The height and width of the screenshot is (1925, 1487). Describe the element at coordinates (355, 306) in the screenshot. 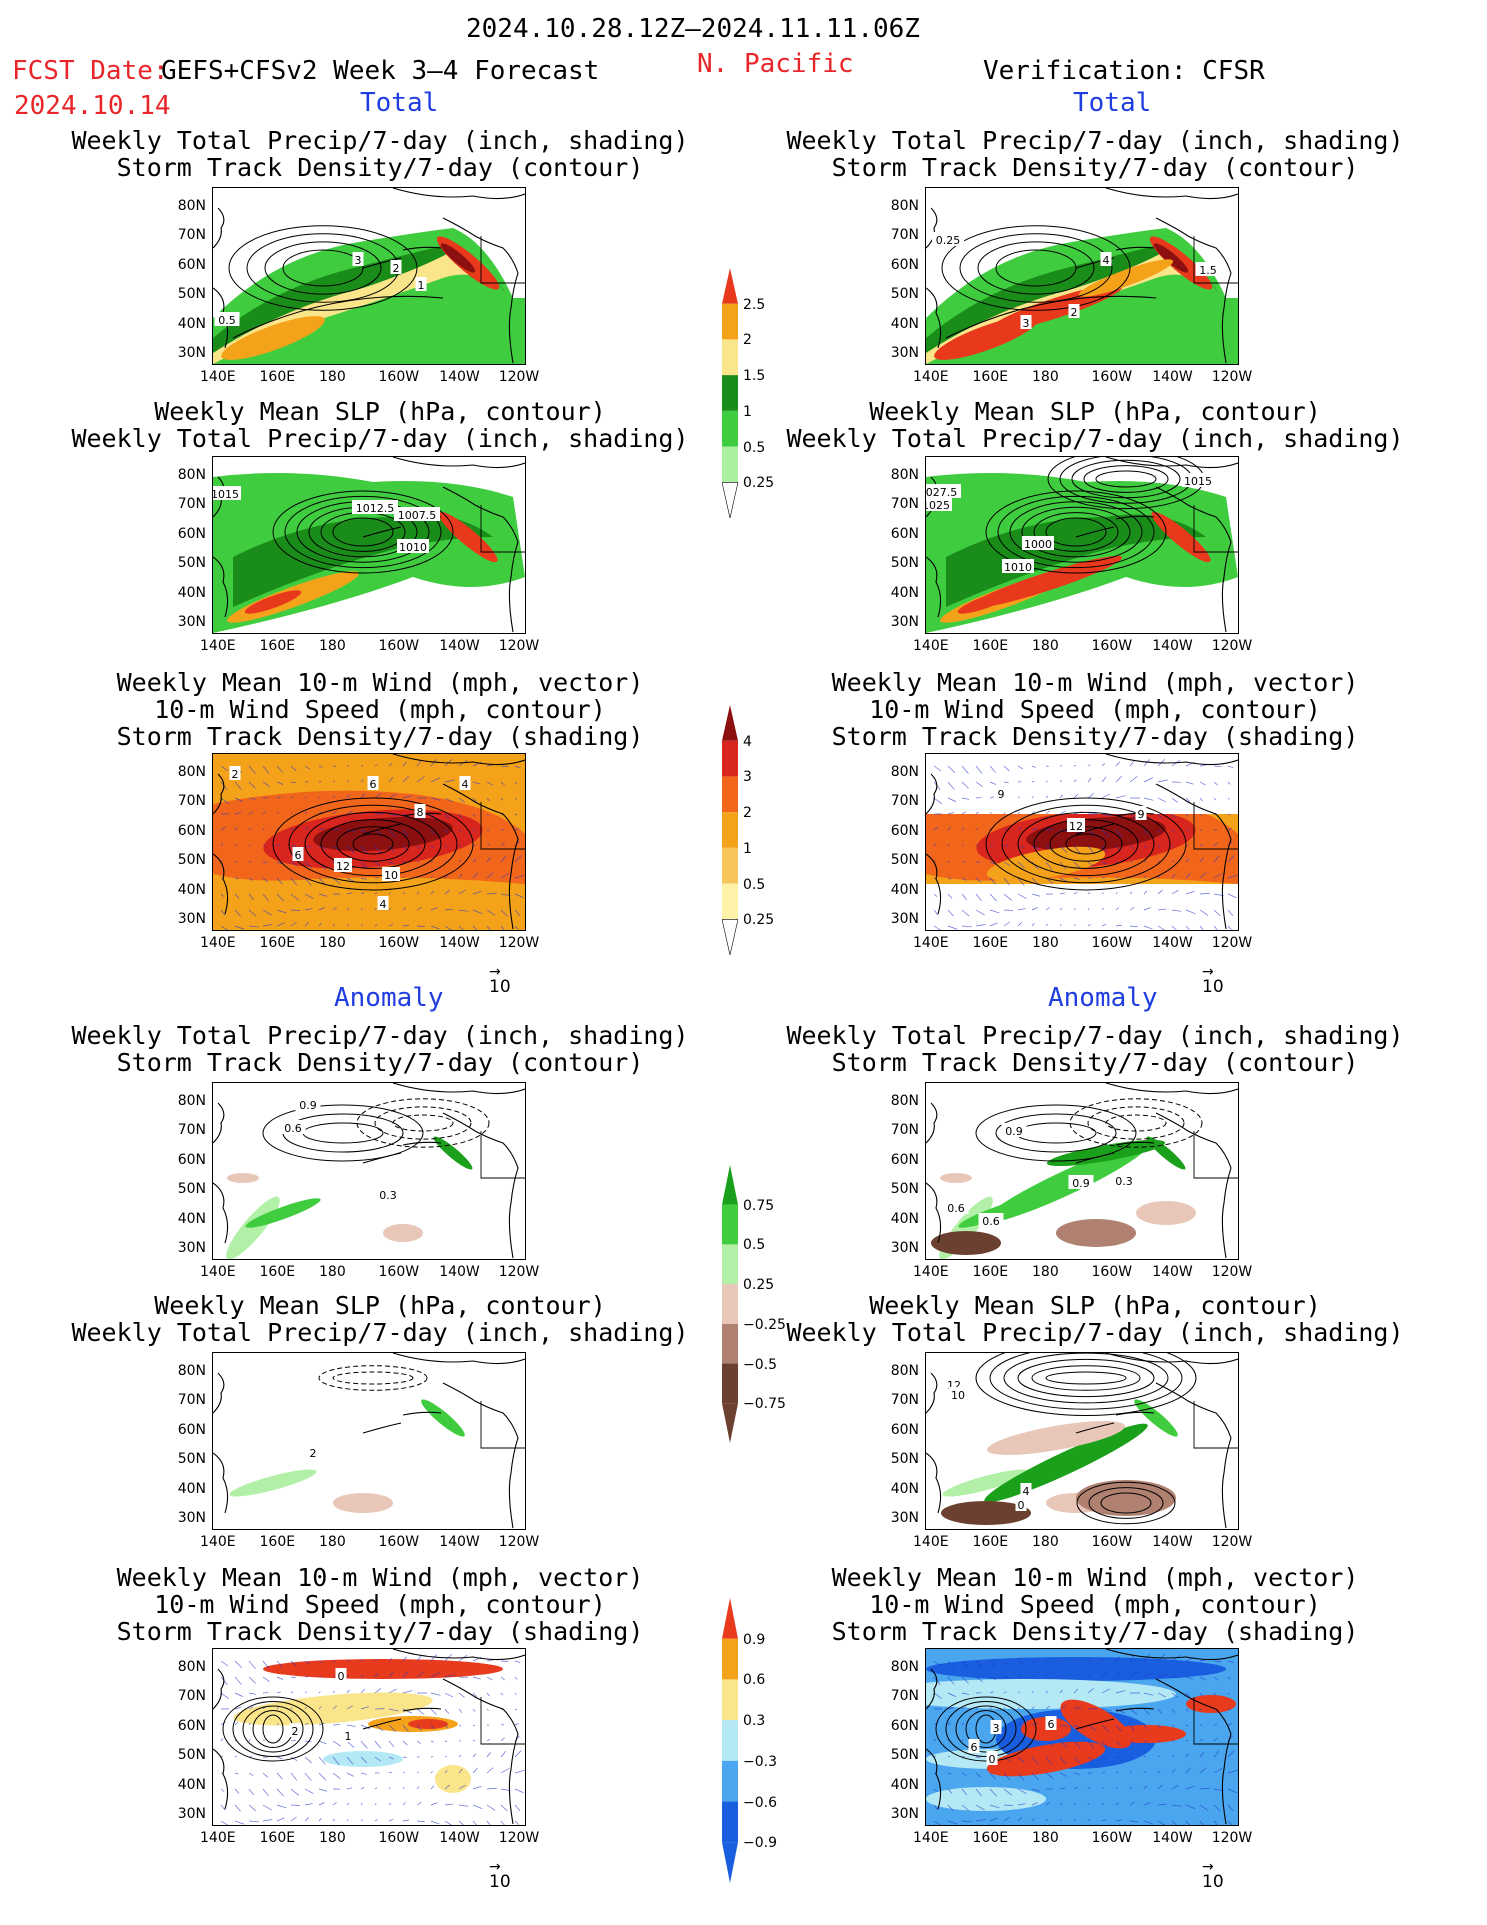

I see `precip-shade` at that location.